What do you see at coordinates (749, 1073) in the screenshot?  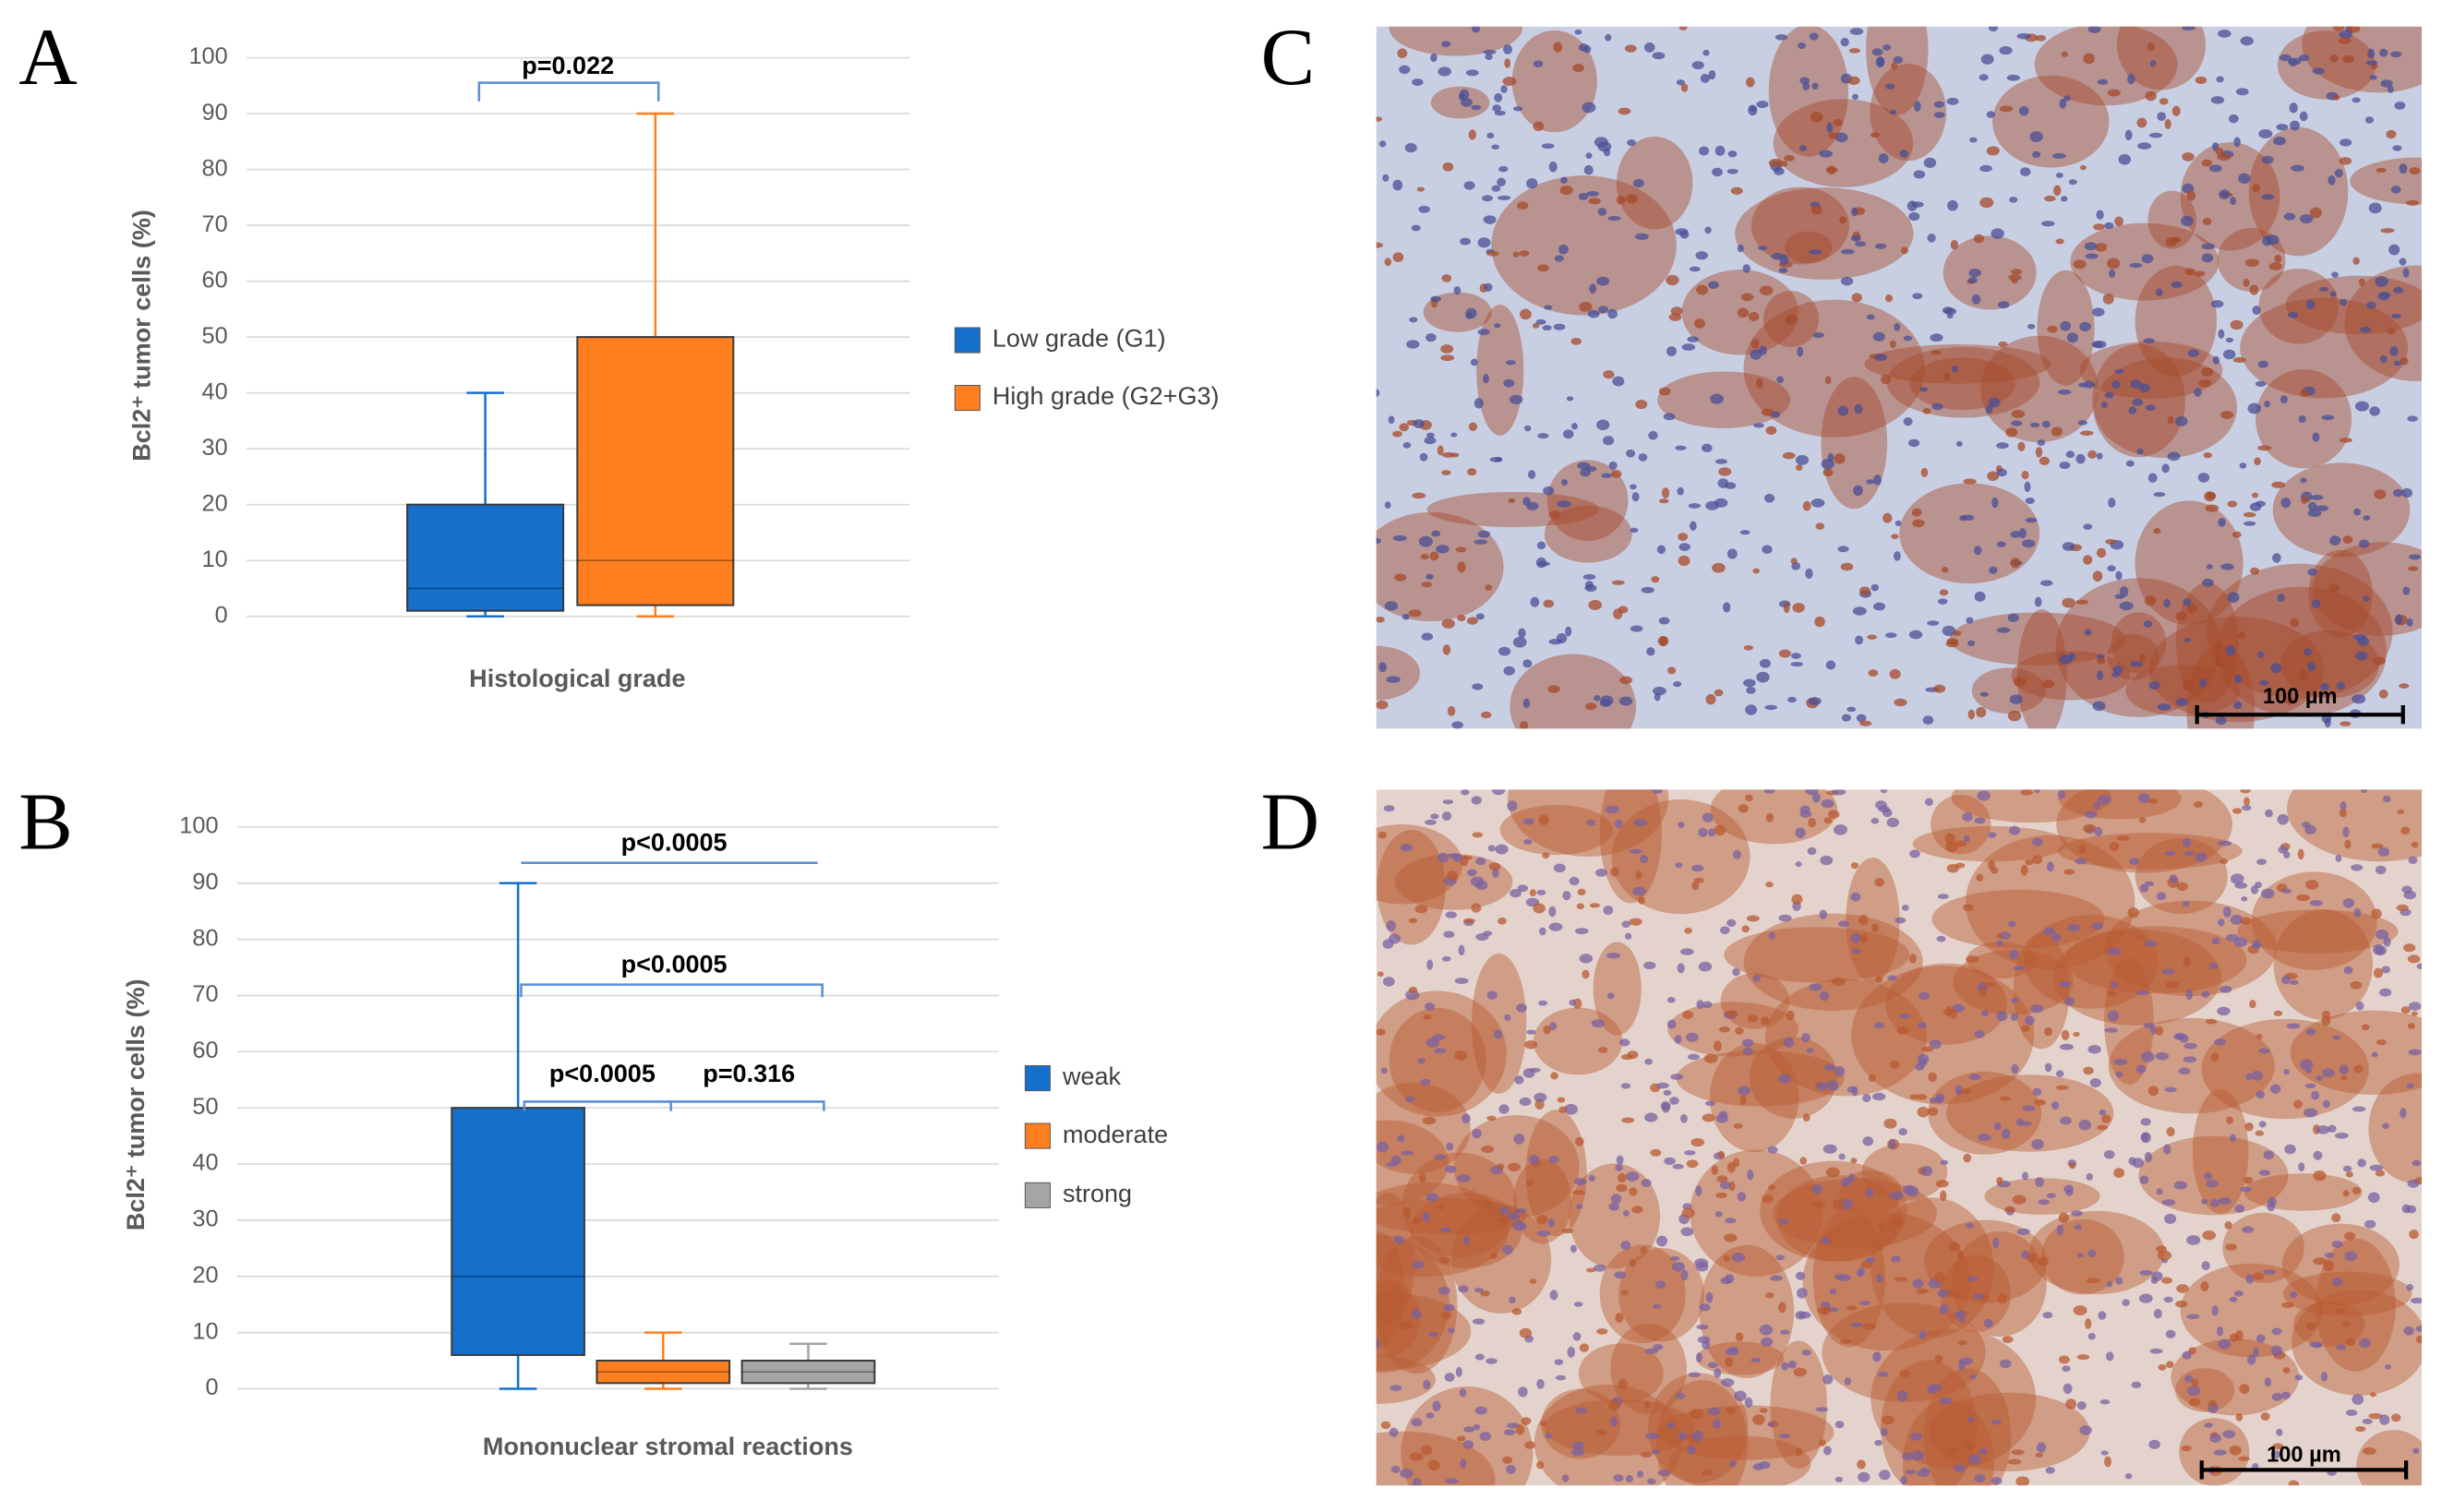 I see `p-value: p=0.316` at bounding box center [749, 1073].